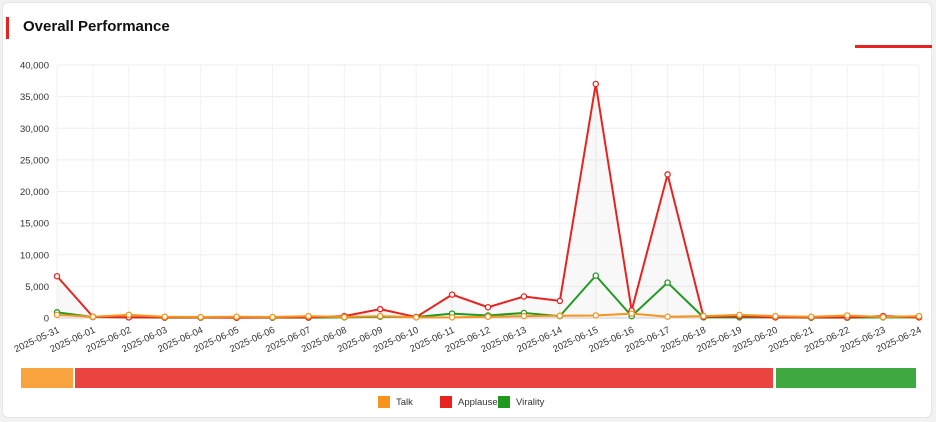  I want to click on legend-swatch-talk, so click(384, 402).